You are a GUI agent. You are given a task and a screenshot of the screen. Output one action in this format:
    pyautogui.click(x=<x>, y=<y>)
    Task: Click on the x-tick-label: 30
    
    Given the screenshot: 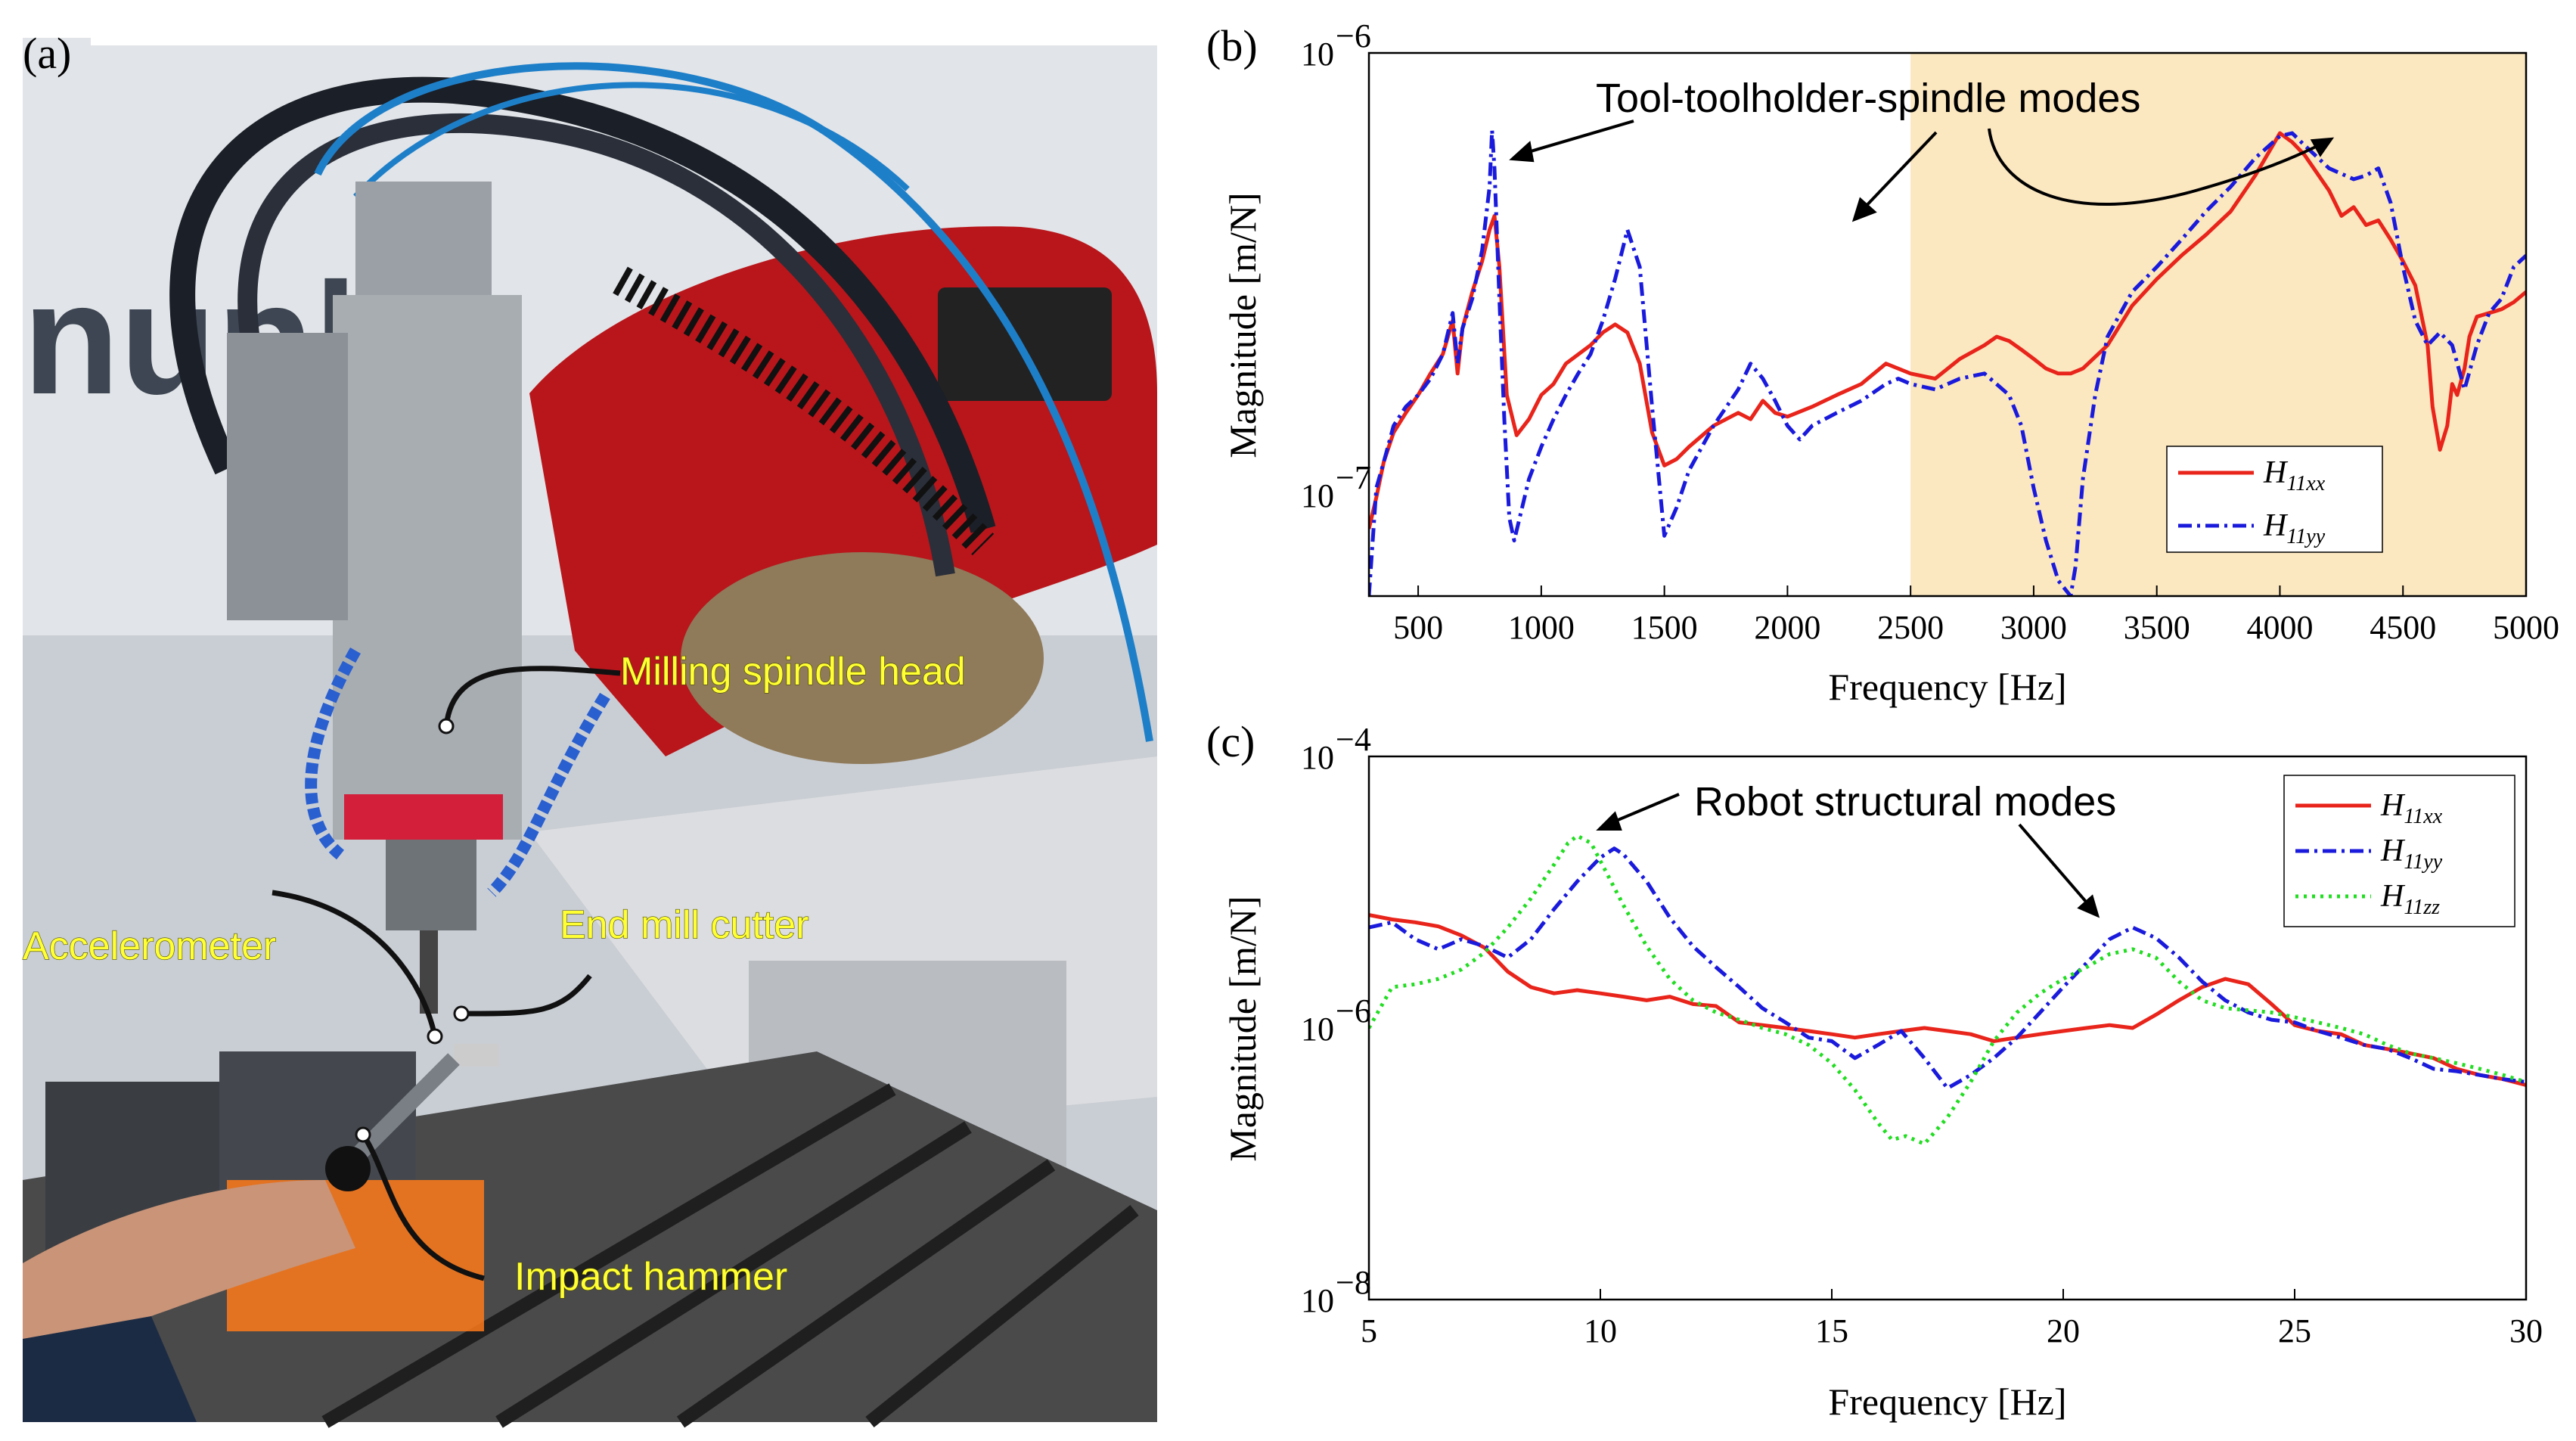 What is the action you would take?
    pyautogui.click(x=2526, y=1330)
    